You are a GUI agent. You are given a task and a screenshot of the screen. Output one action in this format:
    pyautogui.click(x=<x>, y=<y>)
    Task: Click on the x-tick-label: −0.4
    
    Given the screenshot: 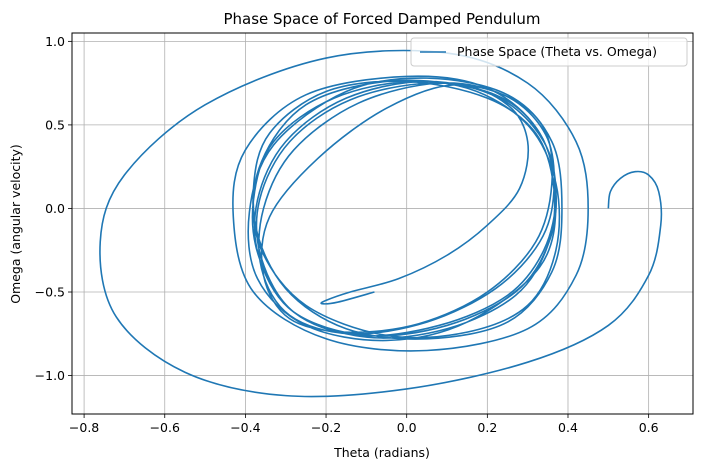 What is the action you would take?
    pyautogui.click(x=245, y=427)
    